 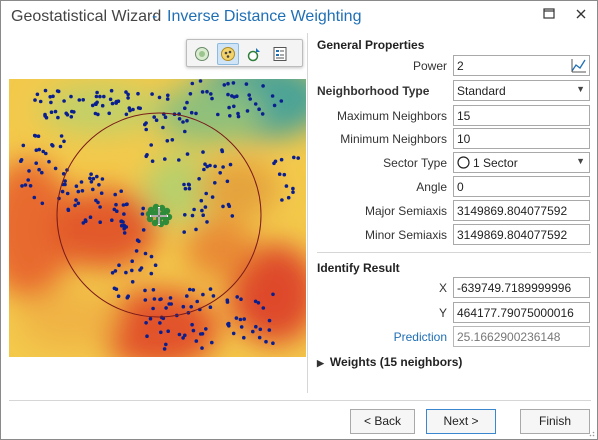 I want to click on x-field: -639749.7189999996, so click(x=521, y=287).